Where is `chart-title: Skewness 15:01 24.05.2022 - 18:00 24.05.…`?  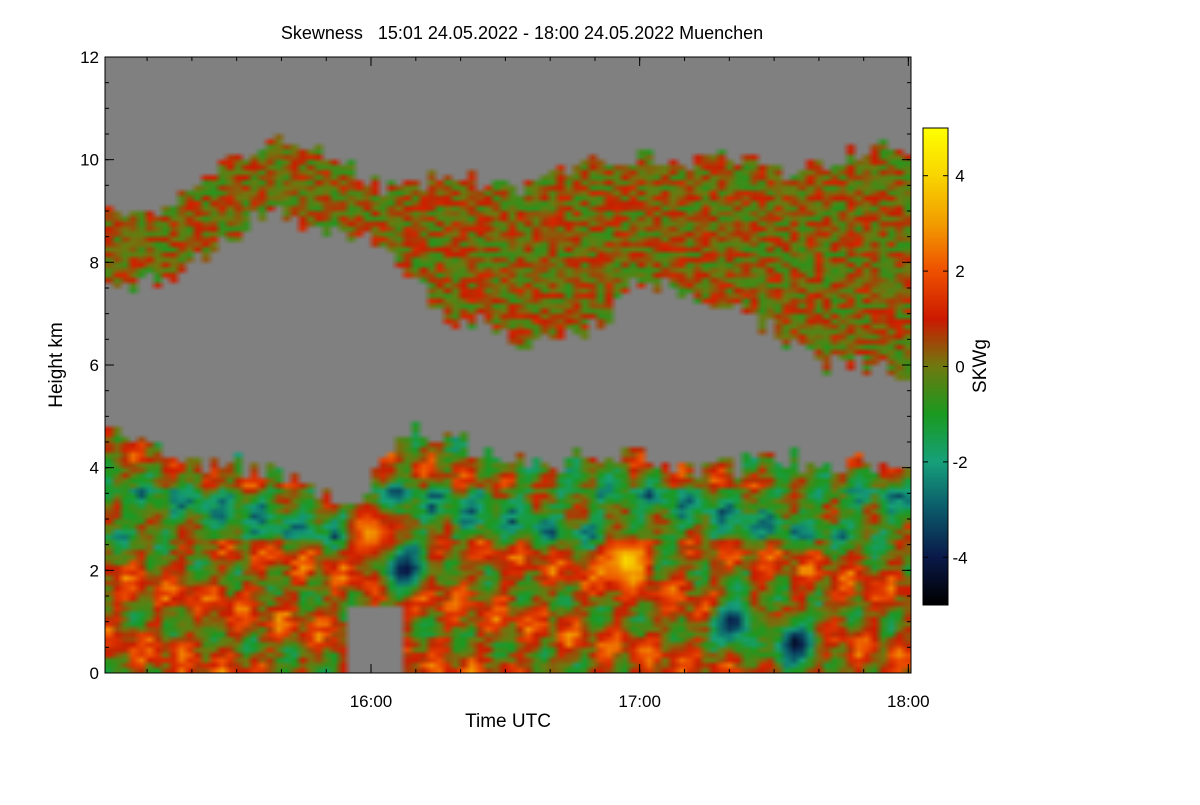
chart-title: Skewness 15:01 24.05.2022 - 18:00 24.05.… is located at coordinates (522, 33).